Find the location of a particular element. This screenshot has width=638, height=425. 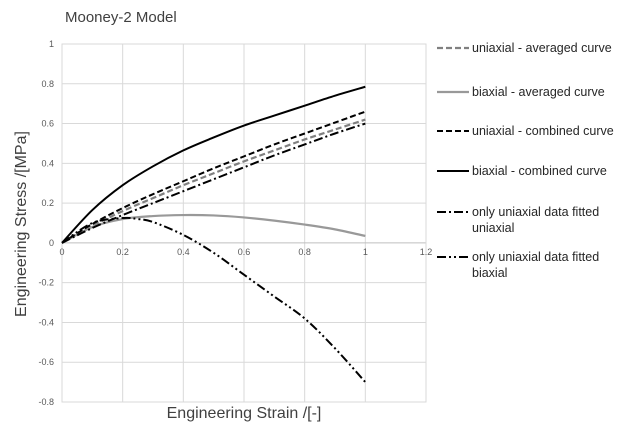

legend-label-1: uniaxial - averaged curve is located at coordinates (542, 48).